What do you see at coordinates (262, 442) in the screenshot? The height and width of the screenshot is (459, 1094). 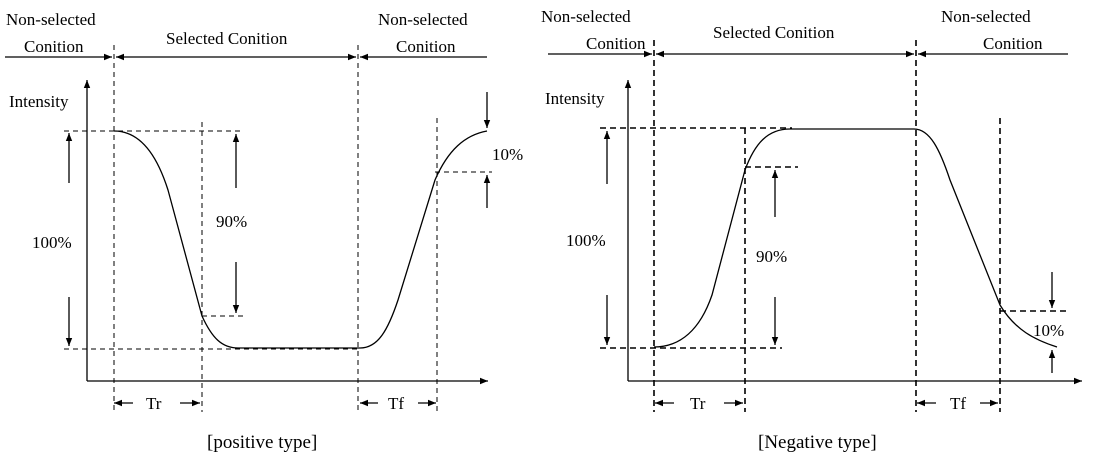 I see `caption: [positive type]` at bounding box center [262, 442].